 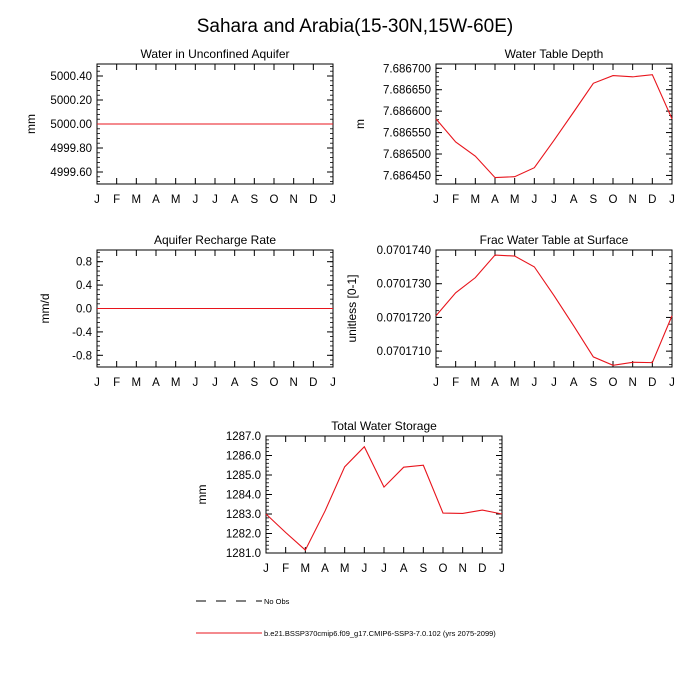 I want to click on y-tick-label: 1282.0, so click(x=243, y=535).